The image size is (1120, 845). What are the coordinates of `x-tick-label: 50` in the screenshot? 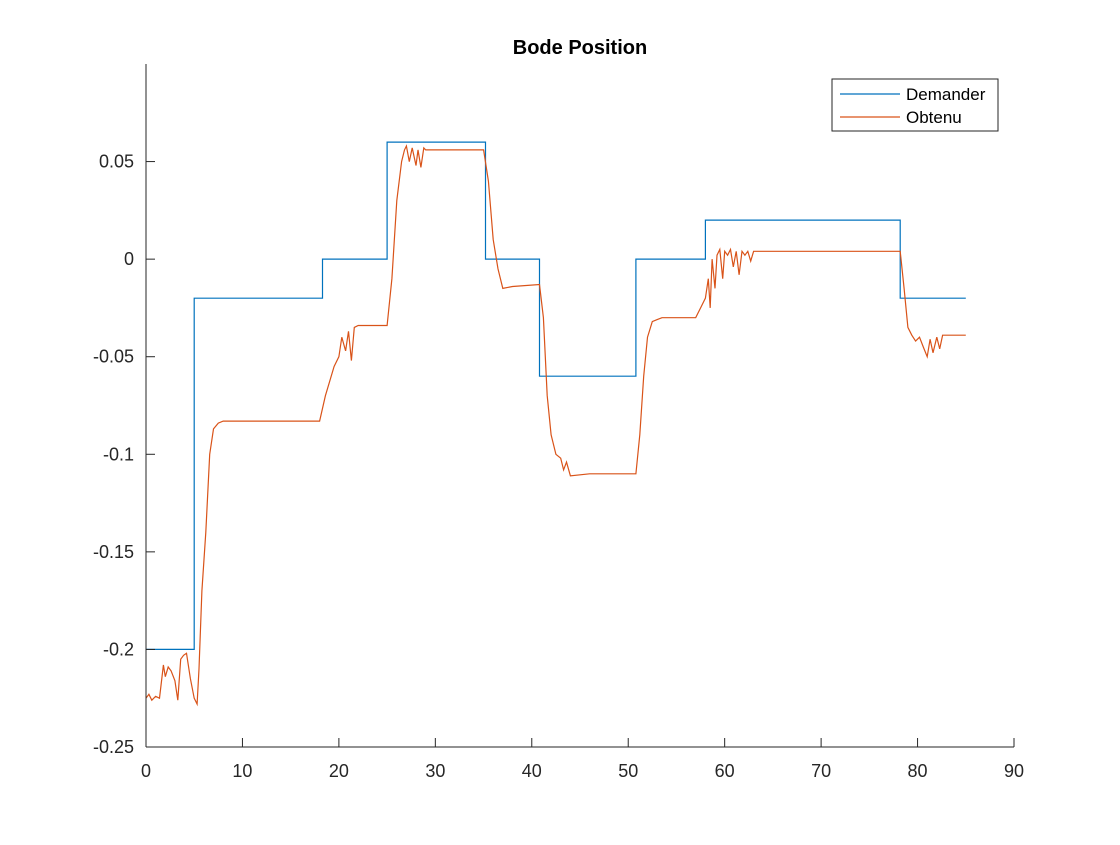 It's located at (628, 771).